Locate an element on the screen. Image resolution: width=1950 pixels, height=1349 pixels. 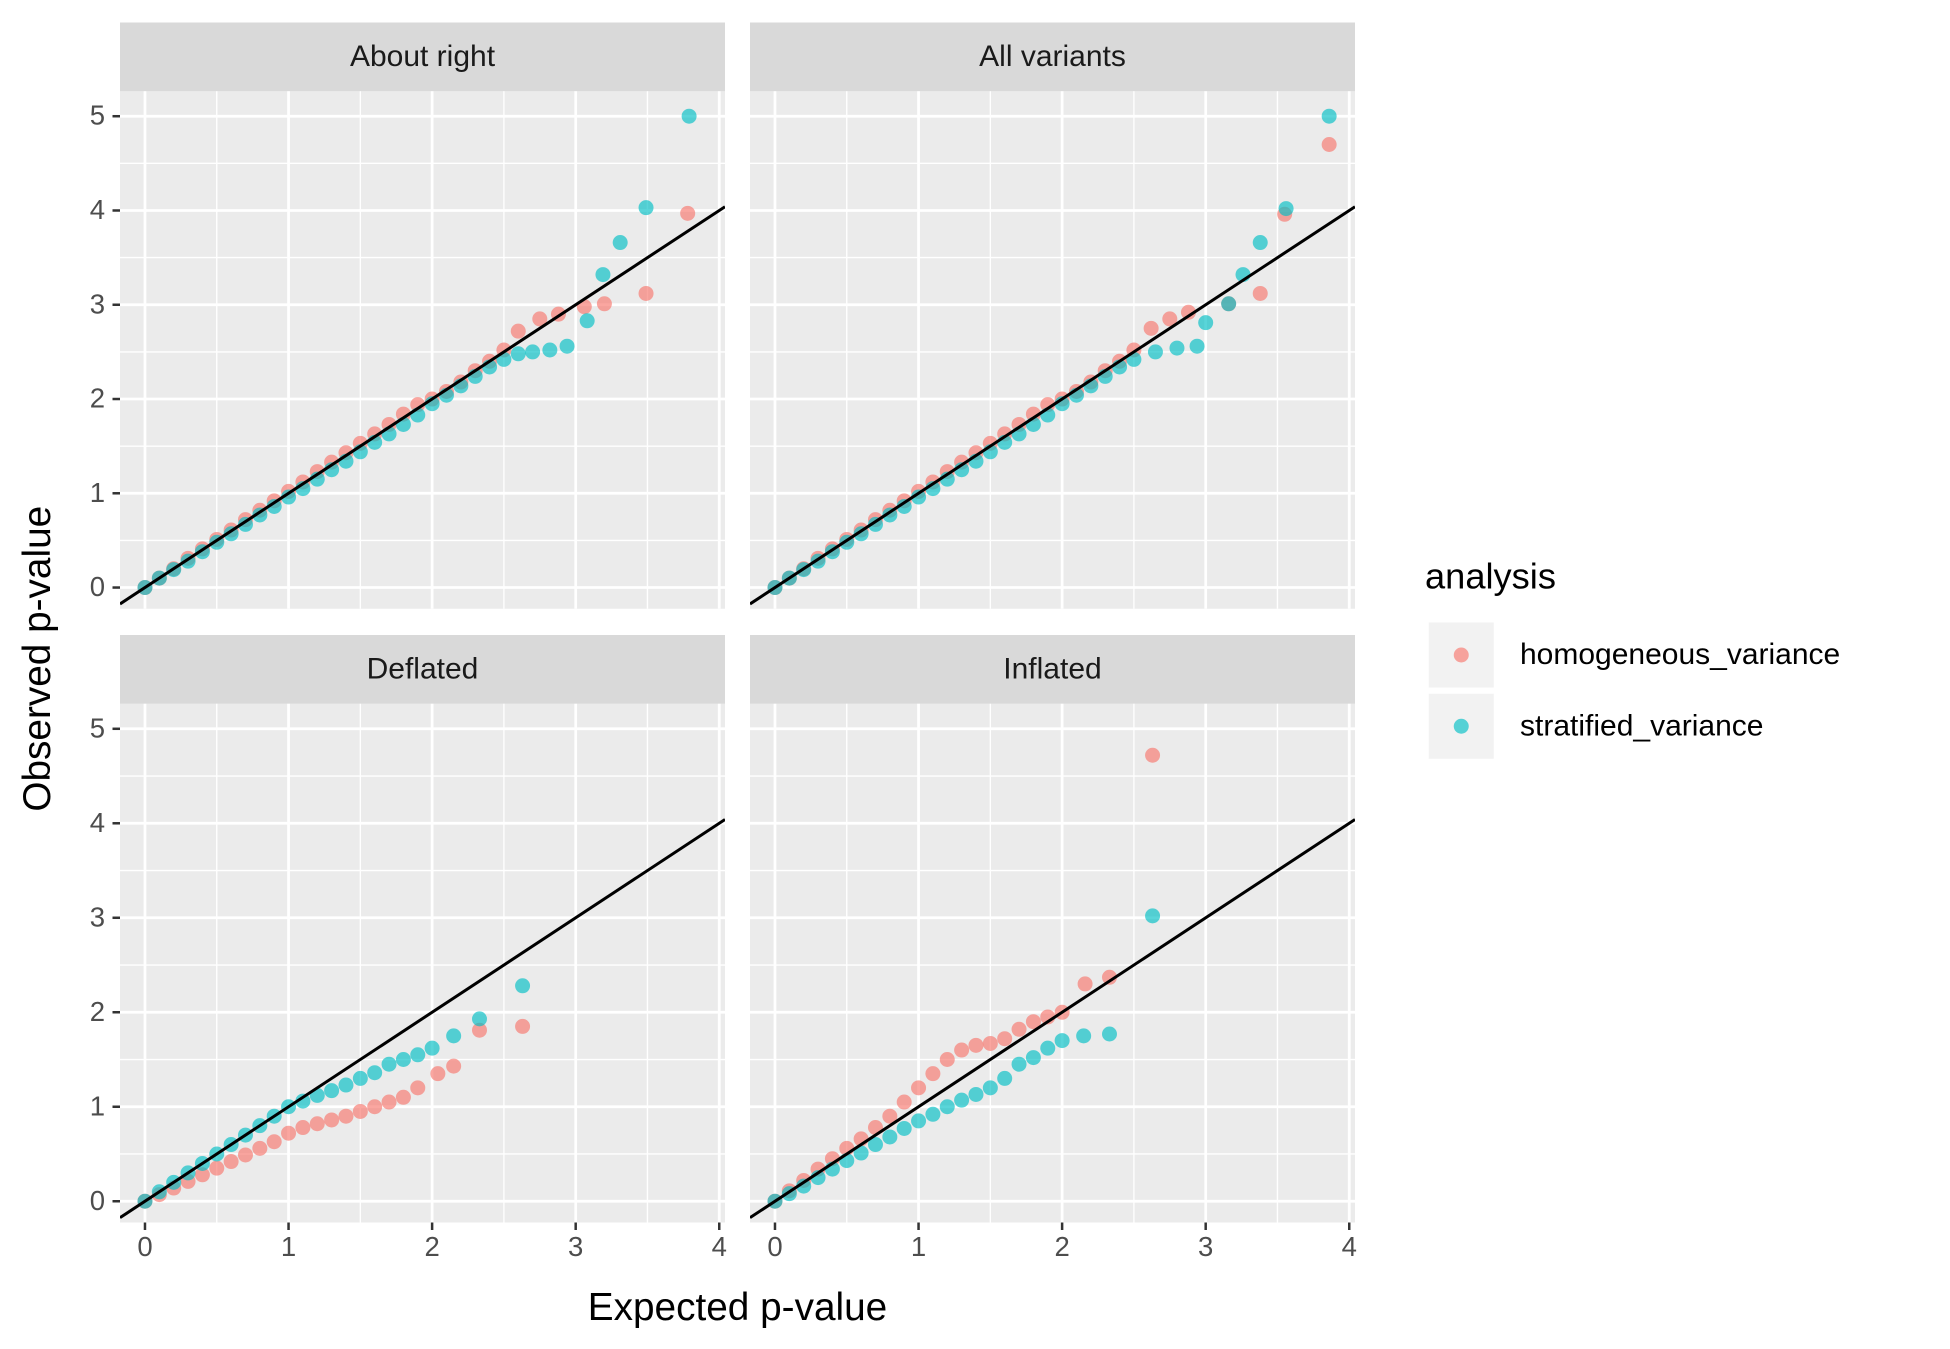
strip-label: About right is located at coordinates (423, 56).